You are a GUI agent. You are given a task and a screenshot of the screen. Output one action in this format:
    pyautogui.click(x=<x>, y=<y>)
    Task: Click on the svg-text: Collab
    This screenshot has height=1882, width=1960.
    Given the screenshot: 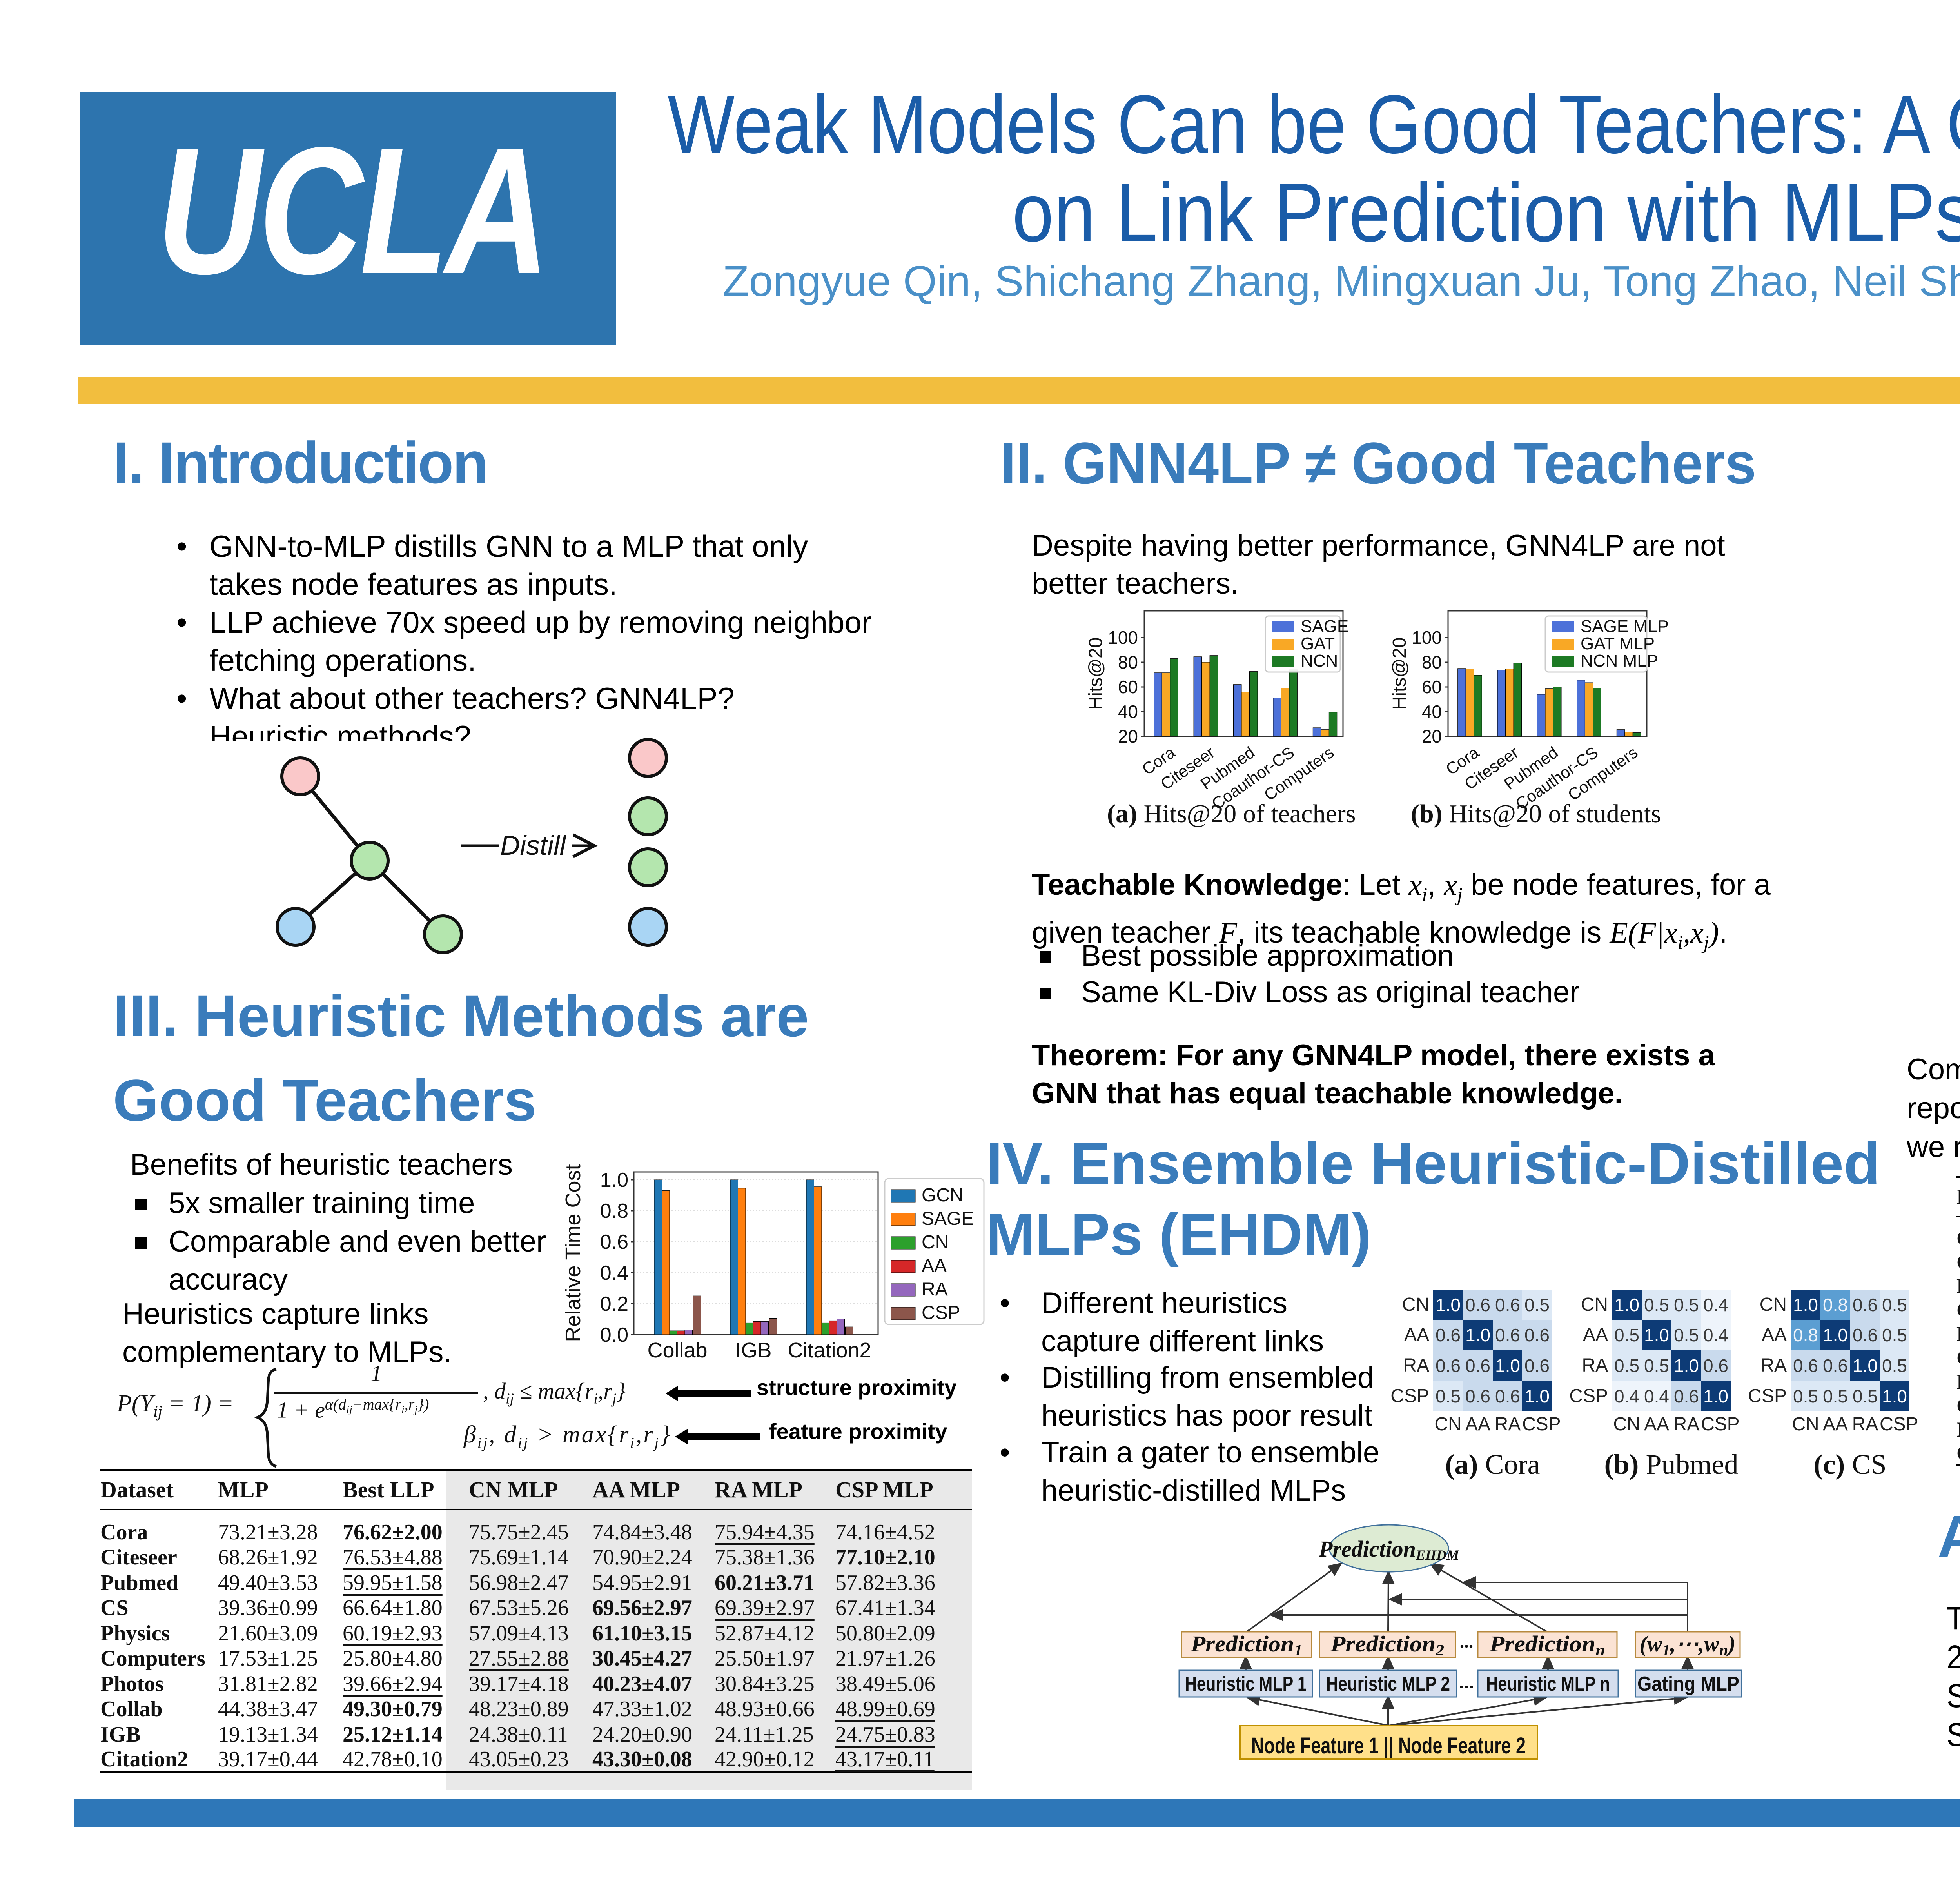 What is the action you would take?
    pyautogui.click(x=677, y=1350)
    